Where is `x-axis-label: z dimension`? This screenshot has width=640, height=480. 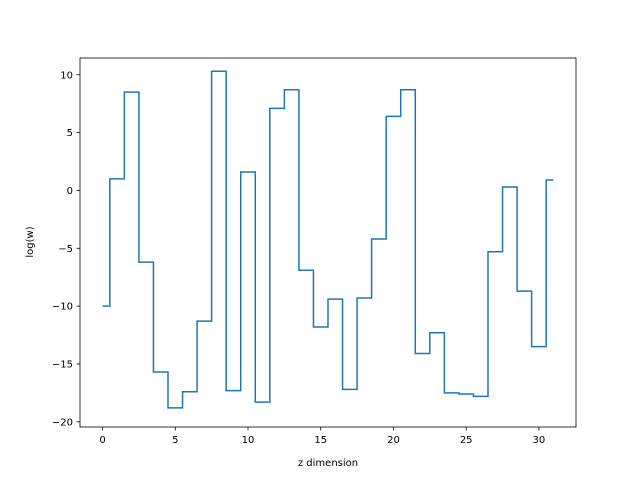 x-axis-label: z dimension is located at coordinates (328, 463).